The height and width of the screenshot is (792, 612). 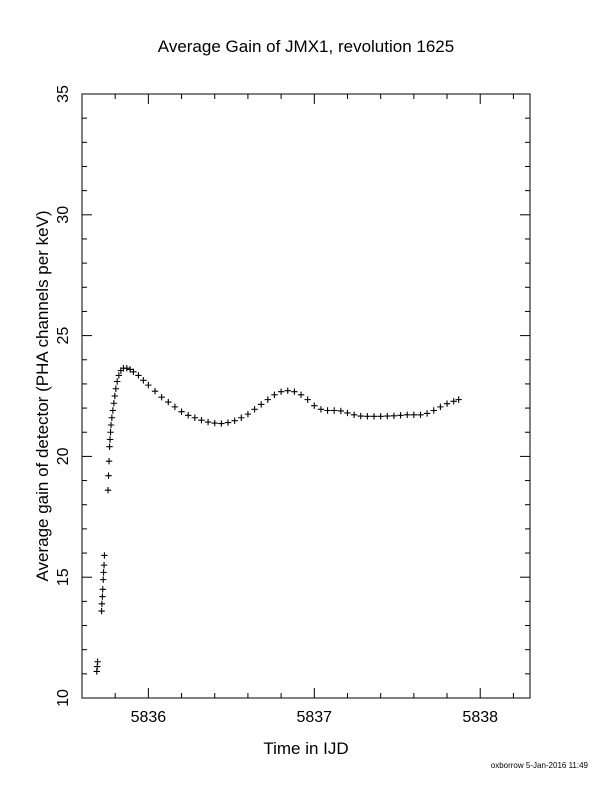 What do you see at coordinates (540, 765) in the screenshot?
I see `footer-credit: oxborrow 5-Jan-2016 11:49` at bounding box center [540, 765].